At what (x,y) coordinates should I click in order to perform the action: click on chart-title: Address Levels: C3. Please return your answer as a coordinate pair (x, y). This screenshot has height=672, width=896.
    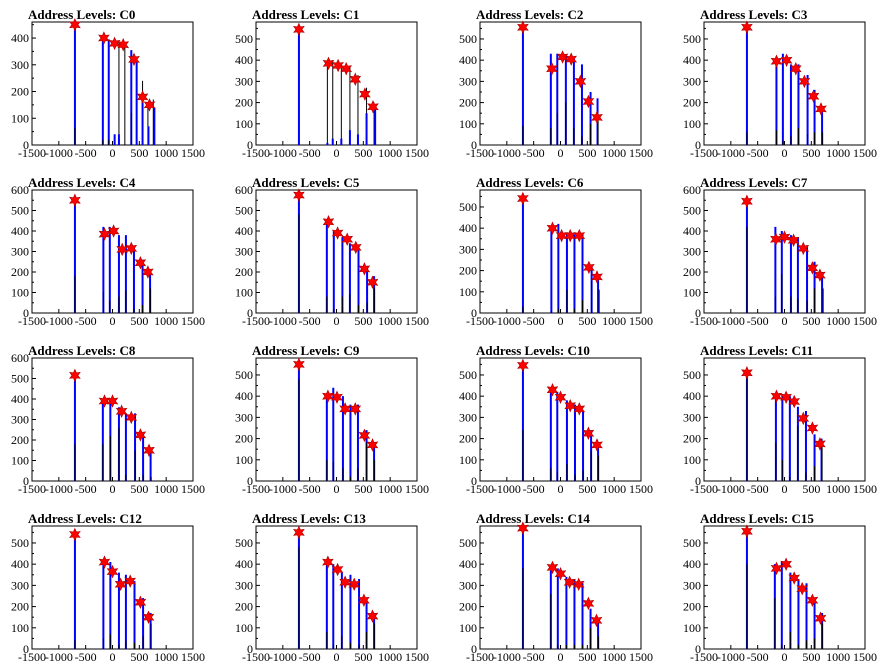
    Looking at the image, I should click on (754, 14).